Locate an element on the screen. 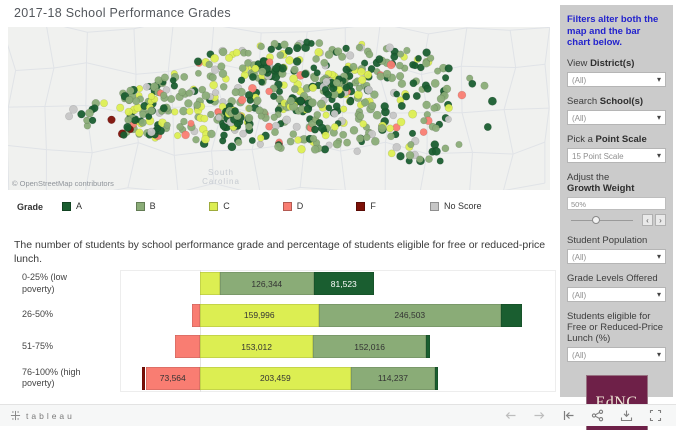 Image resolution: width=676 pixels, height=430 pixels. category-label: 26-50% is located at coordinates (38, 314).